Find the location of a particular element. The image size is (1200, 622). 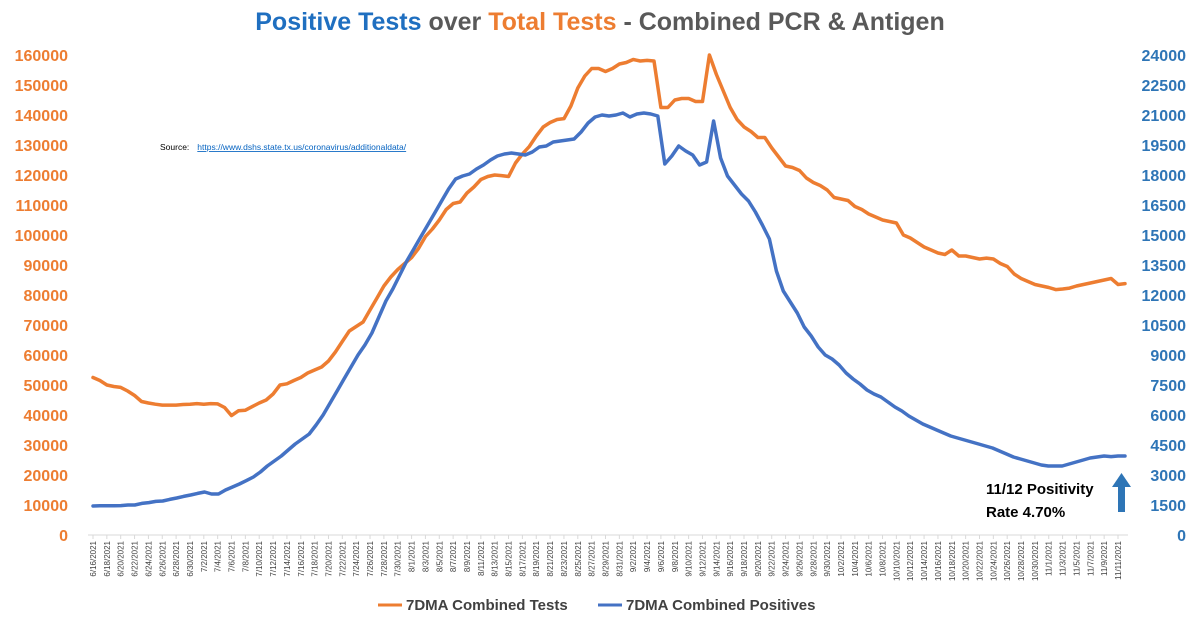

x-tick-label: 9/14/2021 is located at coordinates (716, 558).